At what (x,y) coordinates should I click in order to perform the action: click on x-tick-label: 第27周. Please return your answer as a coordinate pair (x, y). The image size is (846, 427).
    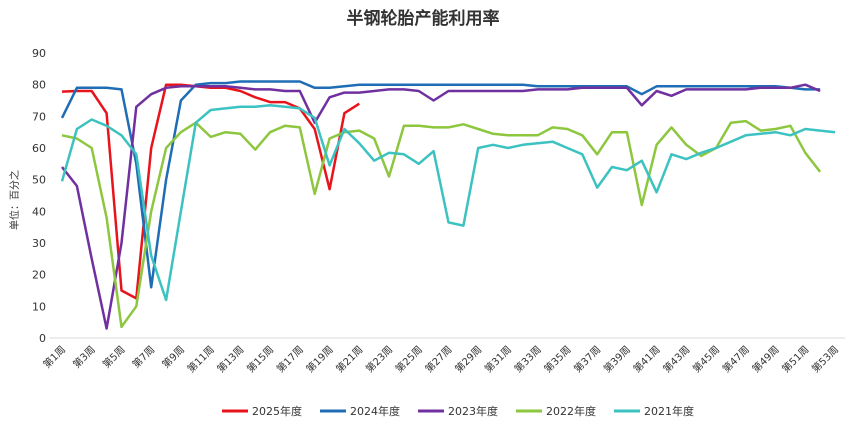
    Looking at the image, I should click on (438, 359).